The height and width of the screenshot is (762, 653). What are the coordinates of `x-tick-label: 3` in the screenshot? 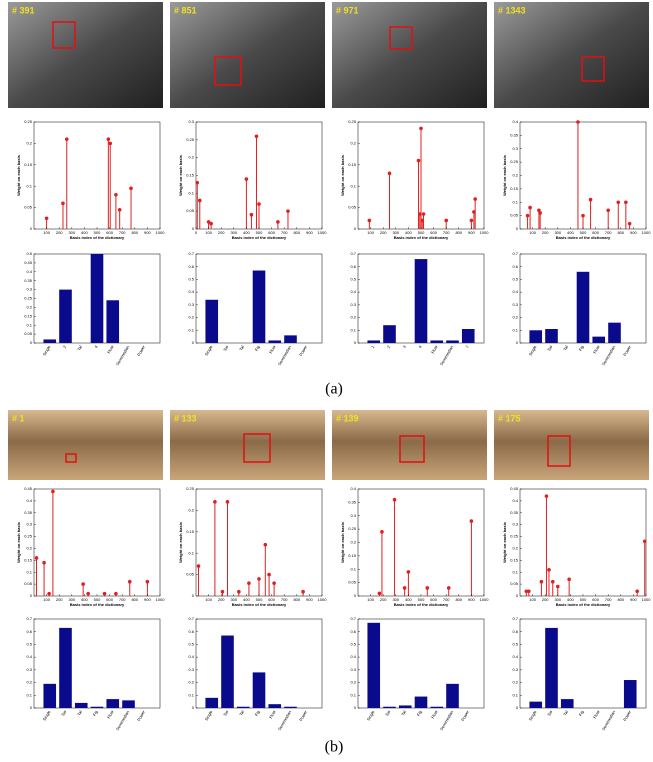 It's located at (405, 346).